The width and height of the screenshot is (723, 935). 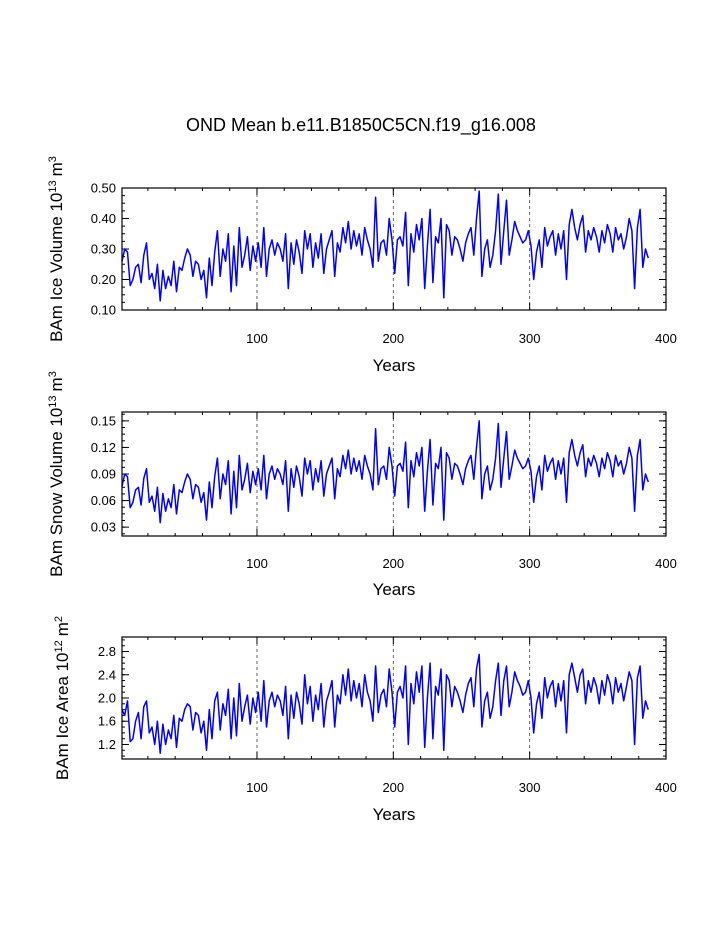 I want to click on y-tick-label: 0.06, so click(x=103, y=500).